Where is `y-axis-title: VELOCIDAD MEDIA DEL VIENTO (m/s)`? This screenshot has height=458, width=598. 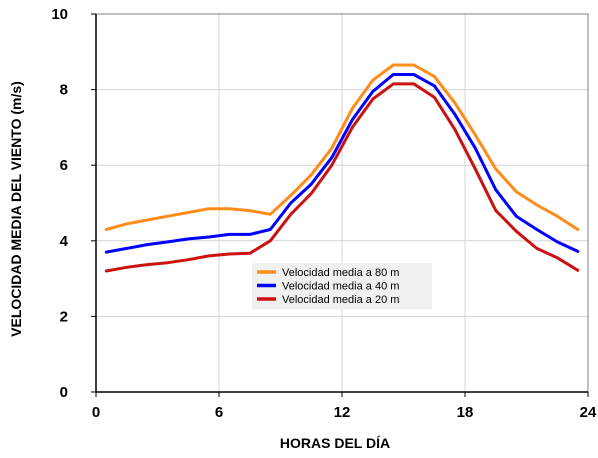
y-axis-title: VELOCIDAD MEDIA DEL VIENTO (m/s) is located at coordinates (16, 209).